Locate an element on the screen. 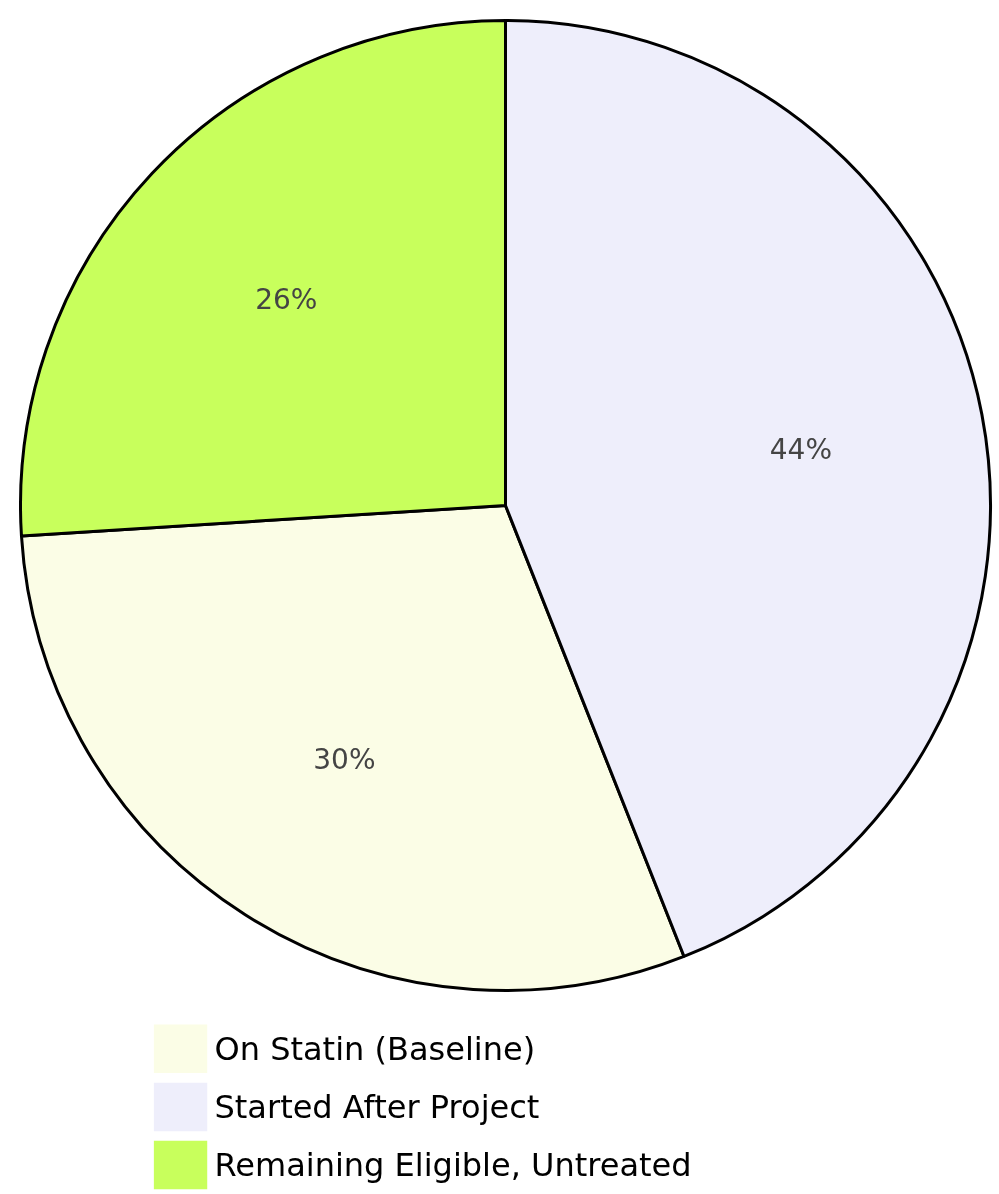 Image resolution: width=999 pixels, height=1194 pixels. legend-label: Started After Project is located at coordinates (377, 1106).